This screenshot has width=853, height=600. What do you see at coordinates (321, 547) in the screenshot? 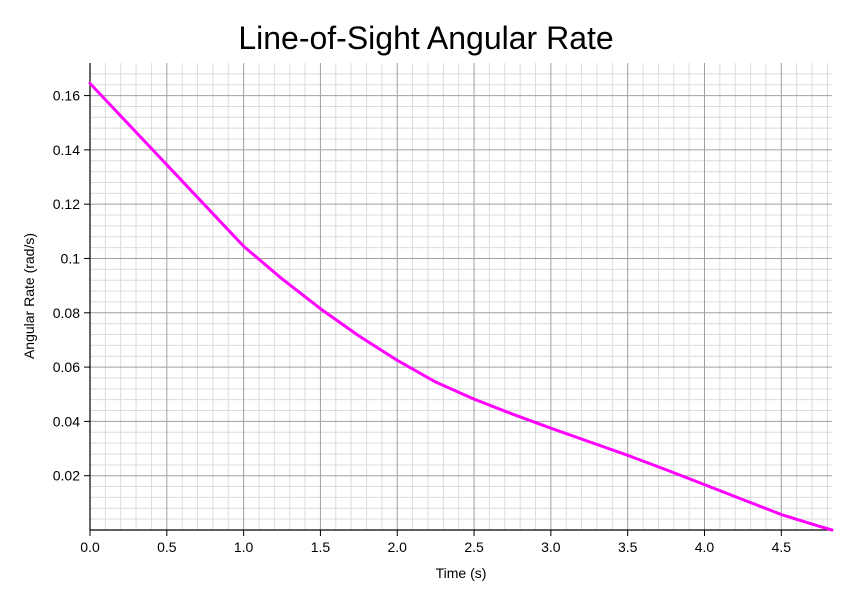
I see `x-tick-label: 1.5` at bounding box center [321, 547].